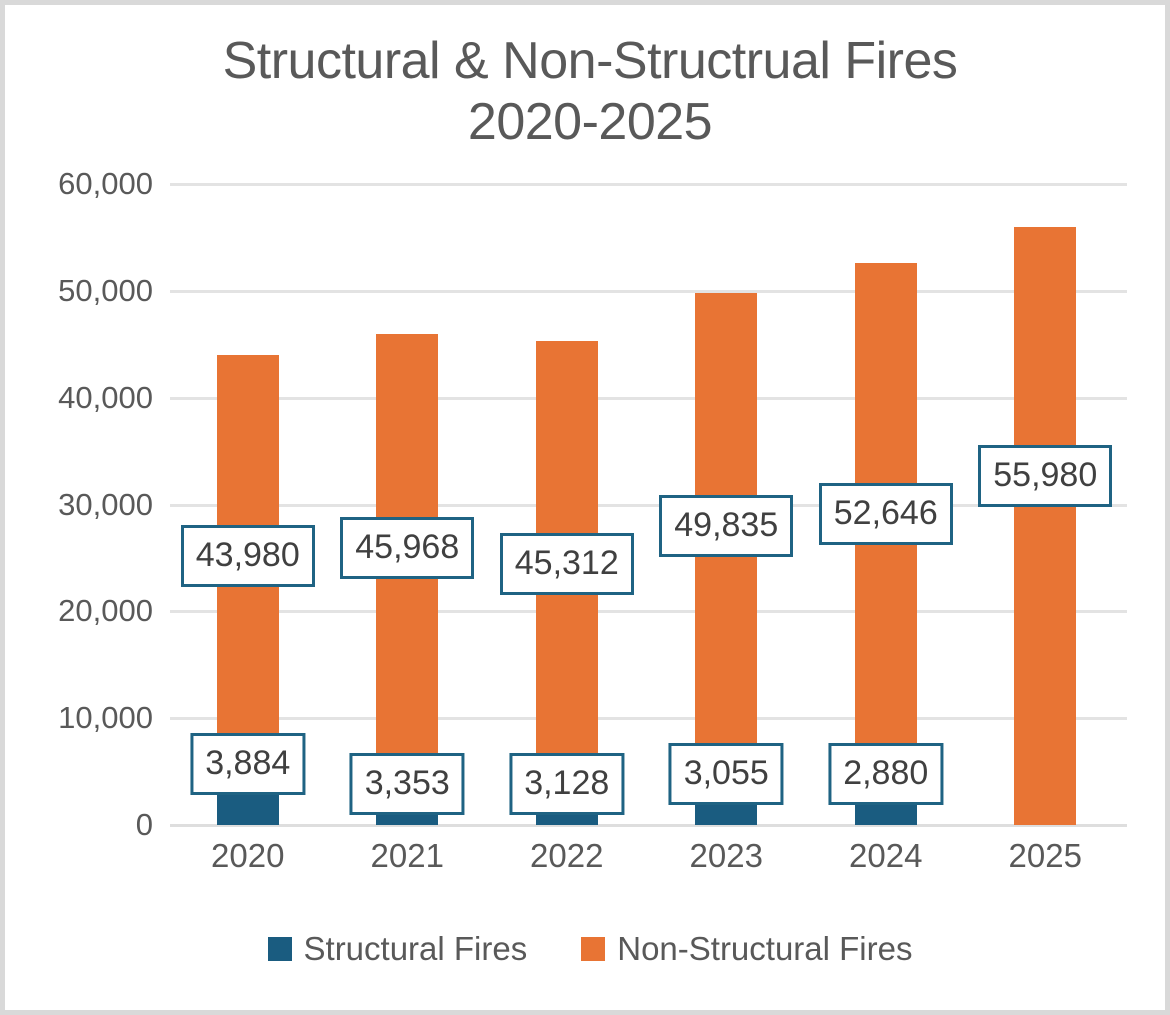 The width and height of the screenshot is (1170, 1015). I want to click on x-axis-tick-label-2024: 2024, so click(886, 855).